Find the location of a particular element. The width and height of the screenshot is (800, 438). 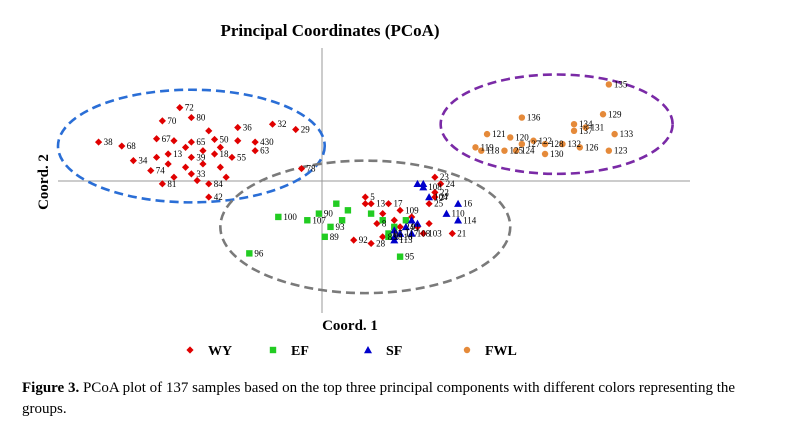

sf-point-label: 16 is located at coordinates (468, 204).